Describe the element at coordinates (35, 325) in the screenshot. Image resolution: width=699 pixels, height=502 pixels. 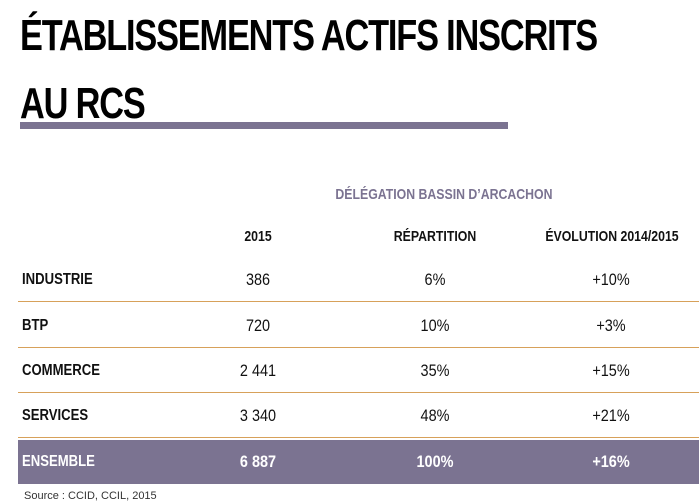
I see `row-label: BTP` at that location.